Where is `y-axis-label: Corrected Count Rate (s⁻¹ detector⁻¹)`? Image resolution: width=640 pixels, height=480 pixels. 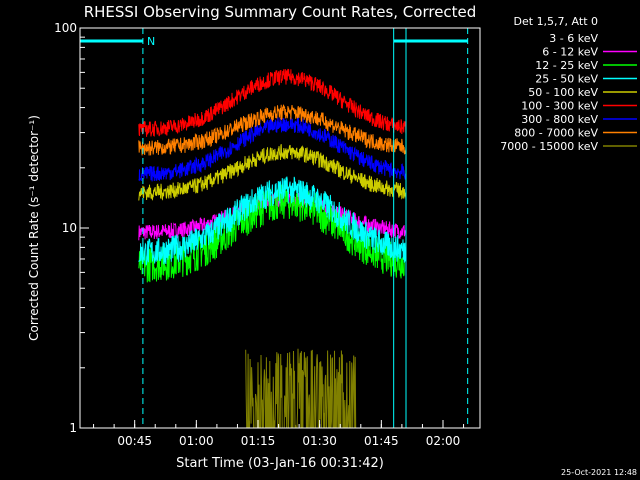
y-axis-label: Corrected Count Rate (s⁻¹ detector⁻¹) is located at coordinates (34, 228).